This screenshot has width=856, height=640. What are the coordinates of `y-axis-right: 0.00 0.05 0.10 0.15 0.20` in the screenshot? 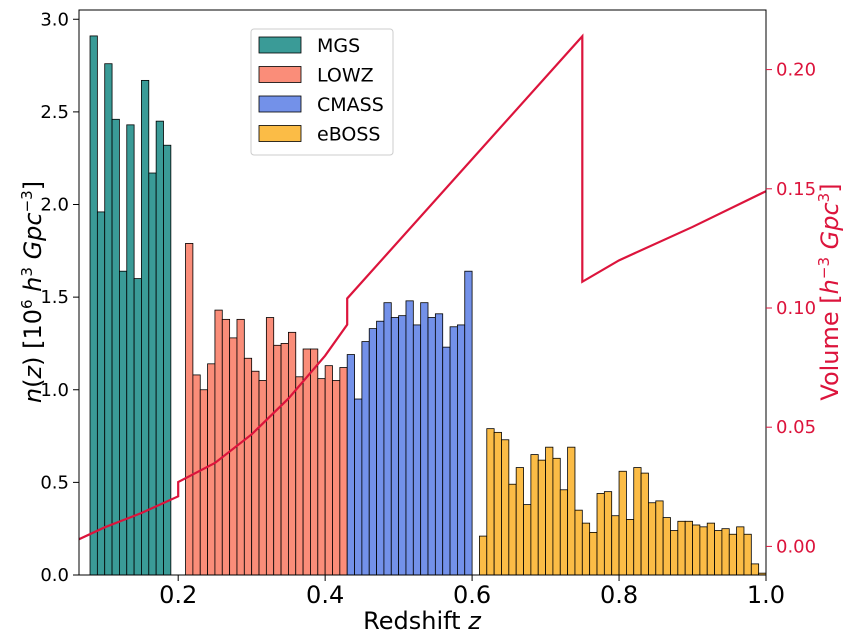 It's located at (791, 308).